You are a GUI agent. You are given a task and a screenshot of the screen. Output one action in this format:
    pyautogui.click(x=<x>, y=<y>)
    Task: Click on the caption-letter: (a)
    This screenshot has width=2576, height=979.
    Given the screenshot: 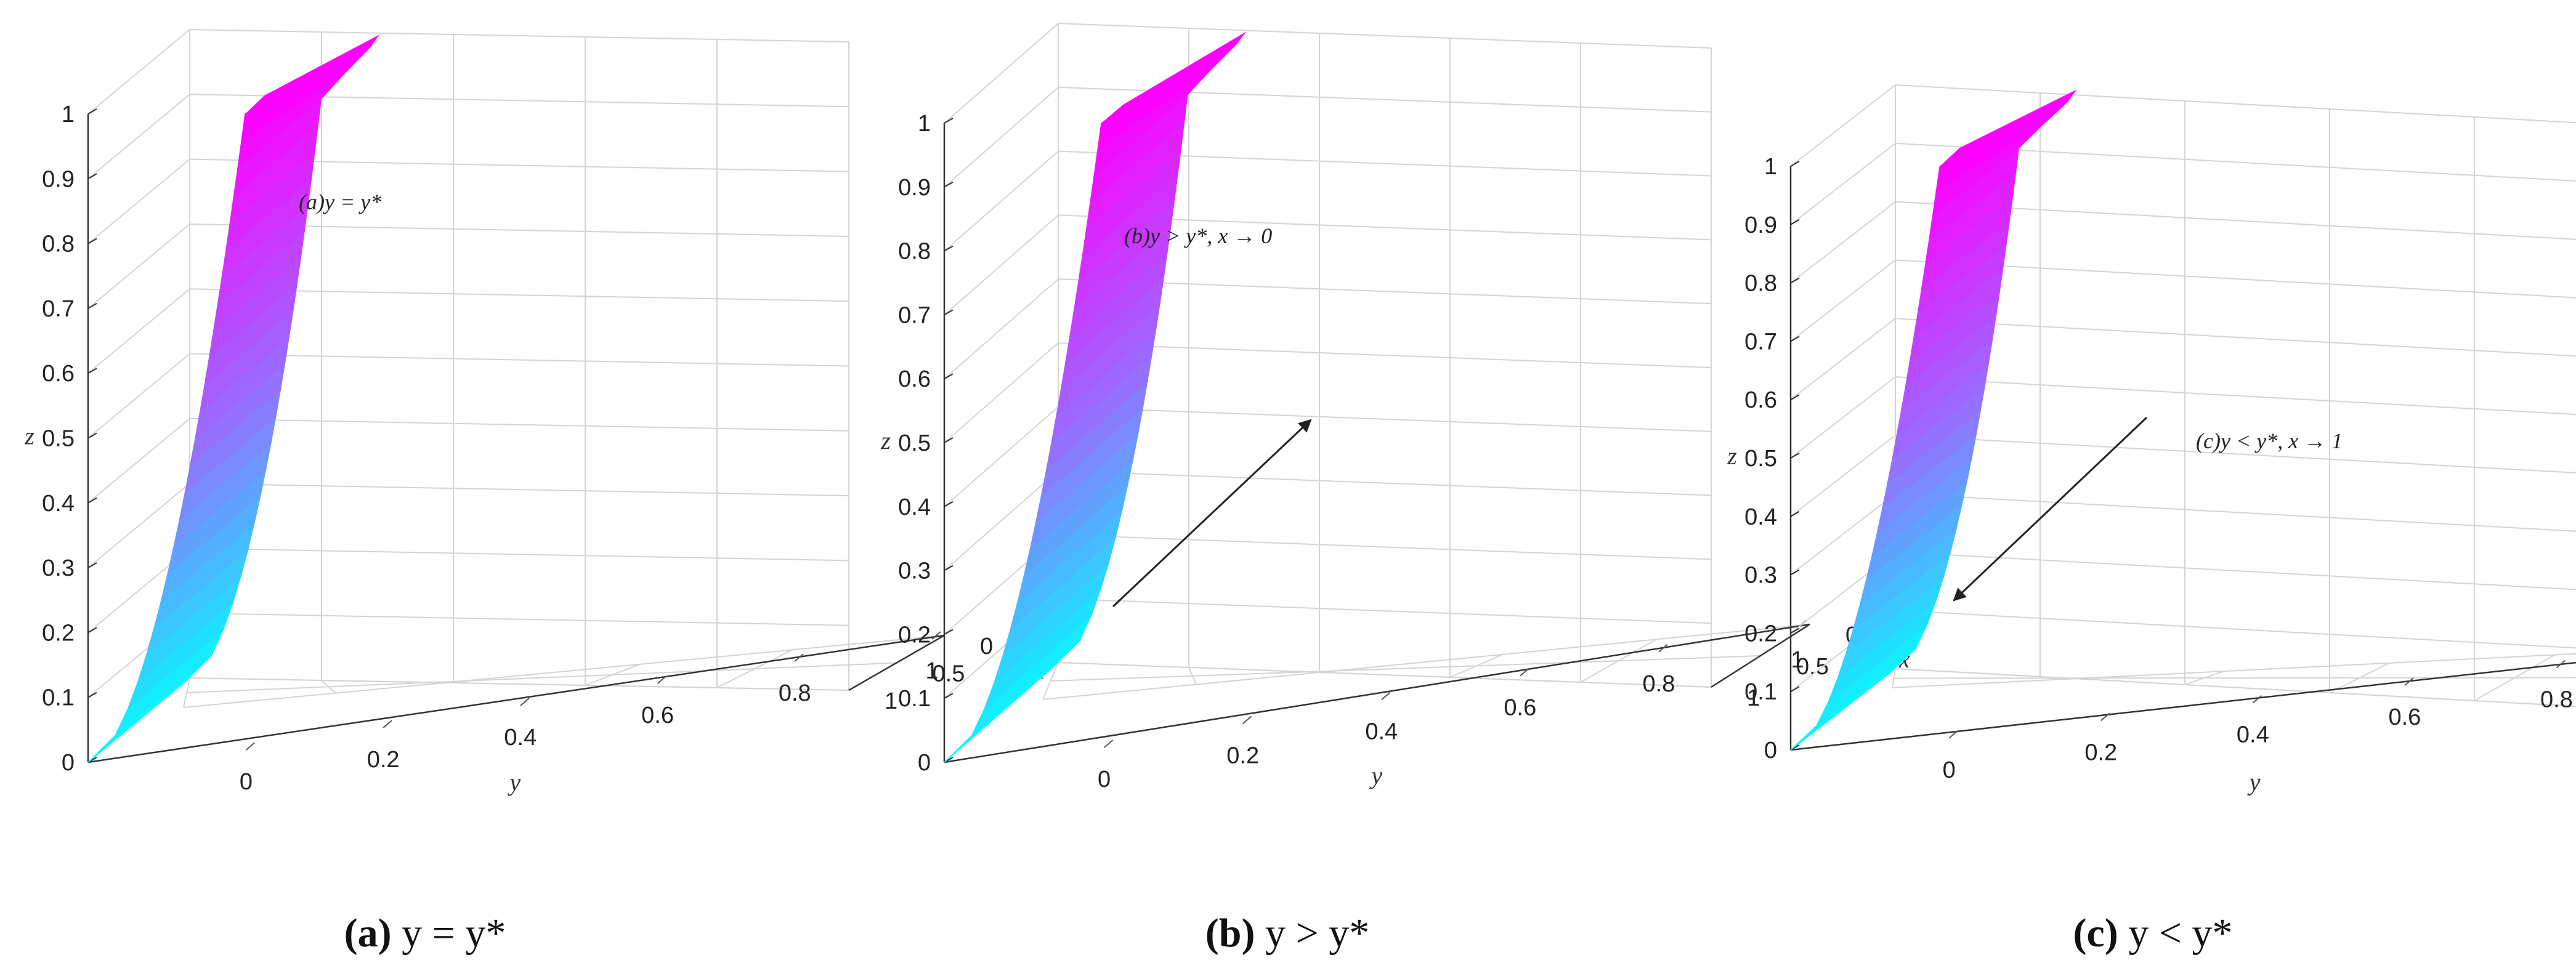 What is the action you would take?
    pyautogui.click(x=368, y=933)
    